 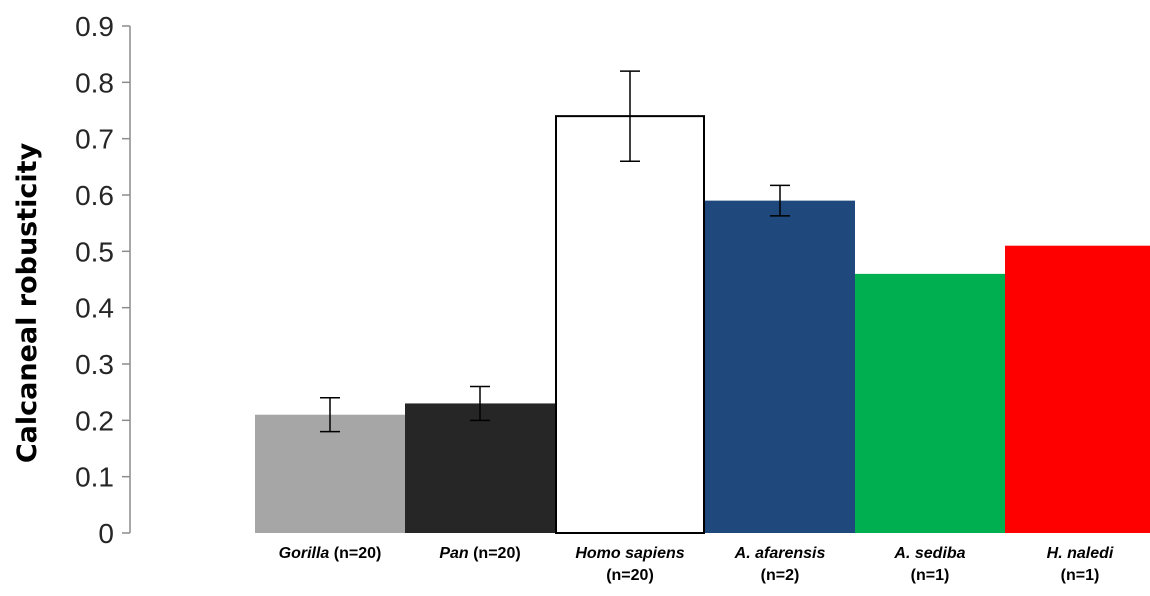 I want to click on x-tick-label: A. afarensis (n=2), so click(x=780, y=564).